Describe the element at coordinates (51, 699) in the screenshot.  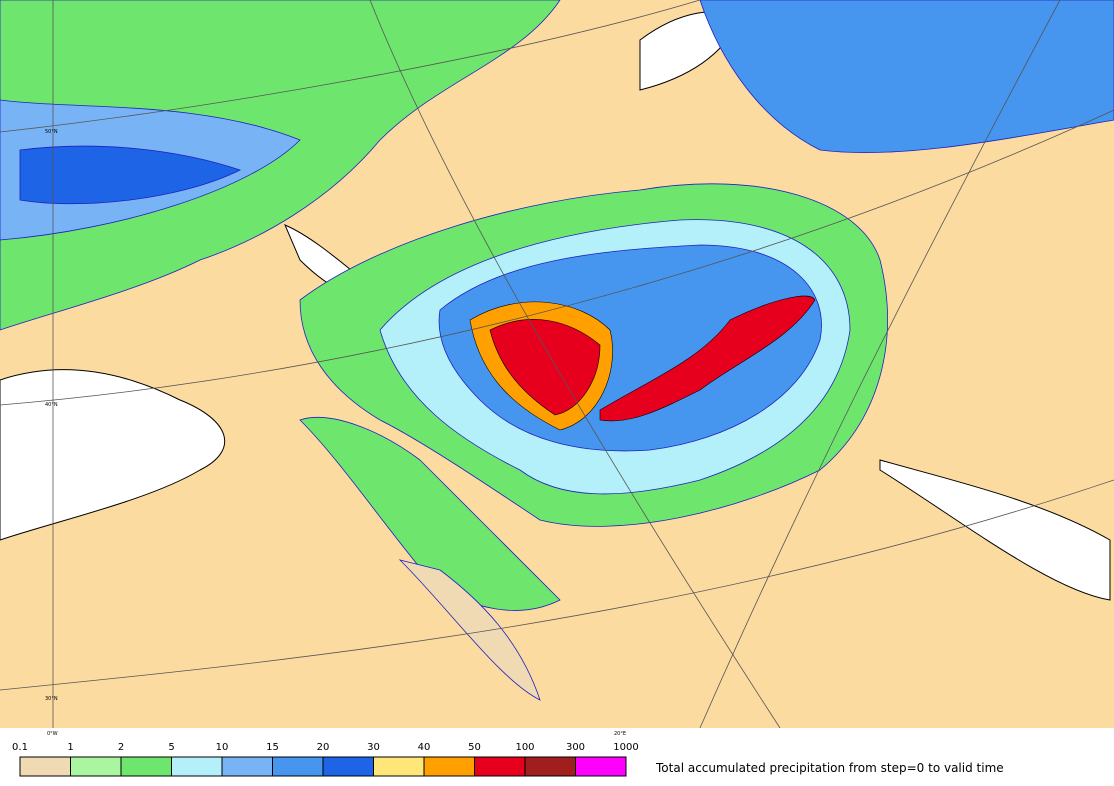
I see `graticule-label: 30°N` at that location.